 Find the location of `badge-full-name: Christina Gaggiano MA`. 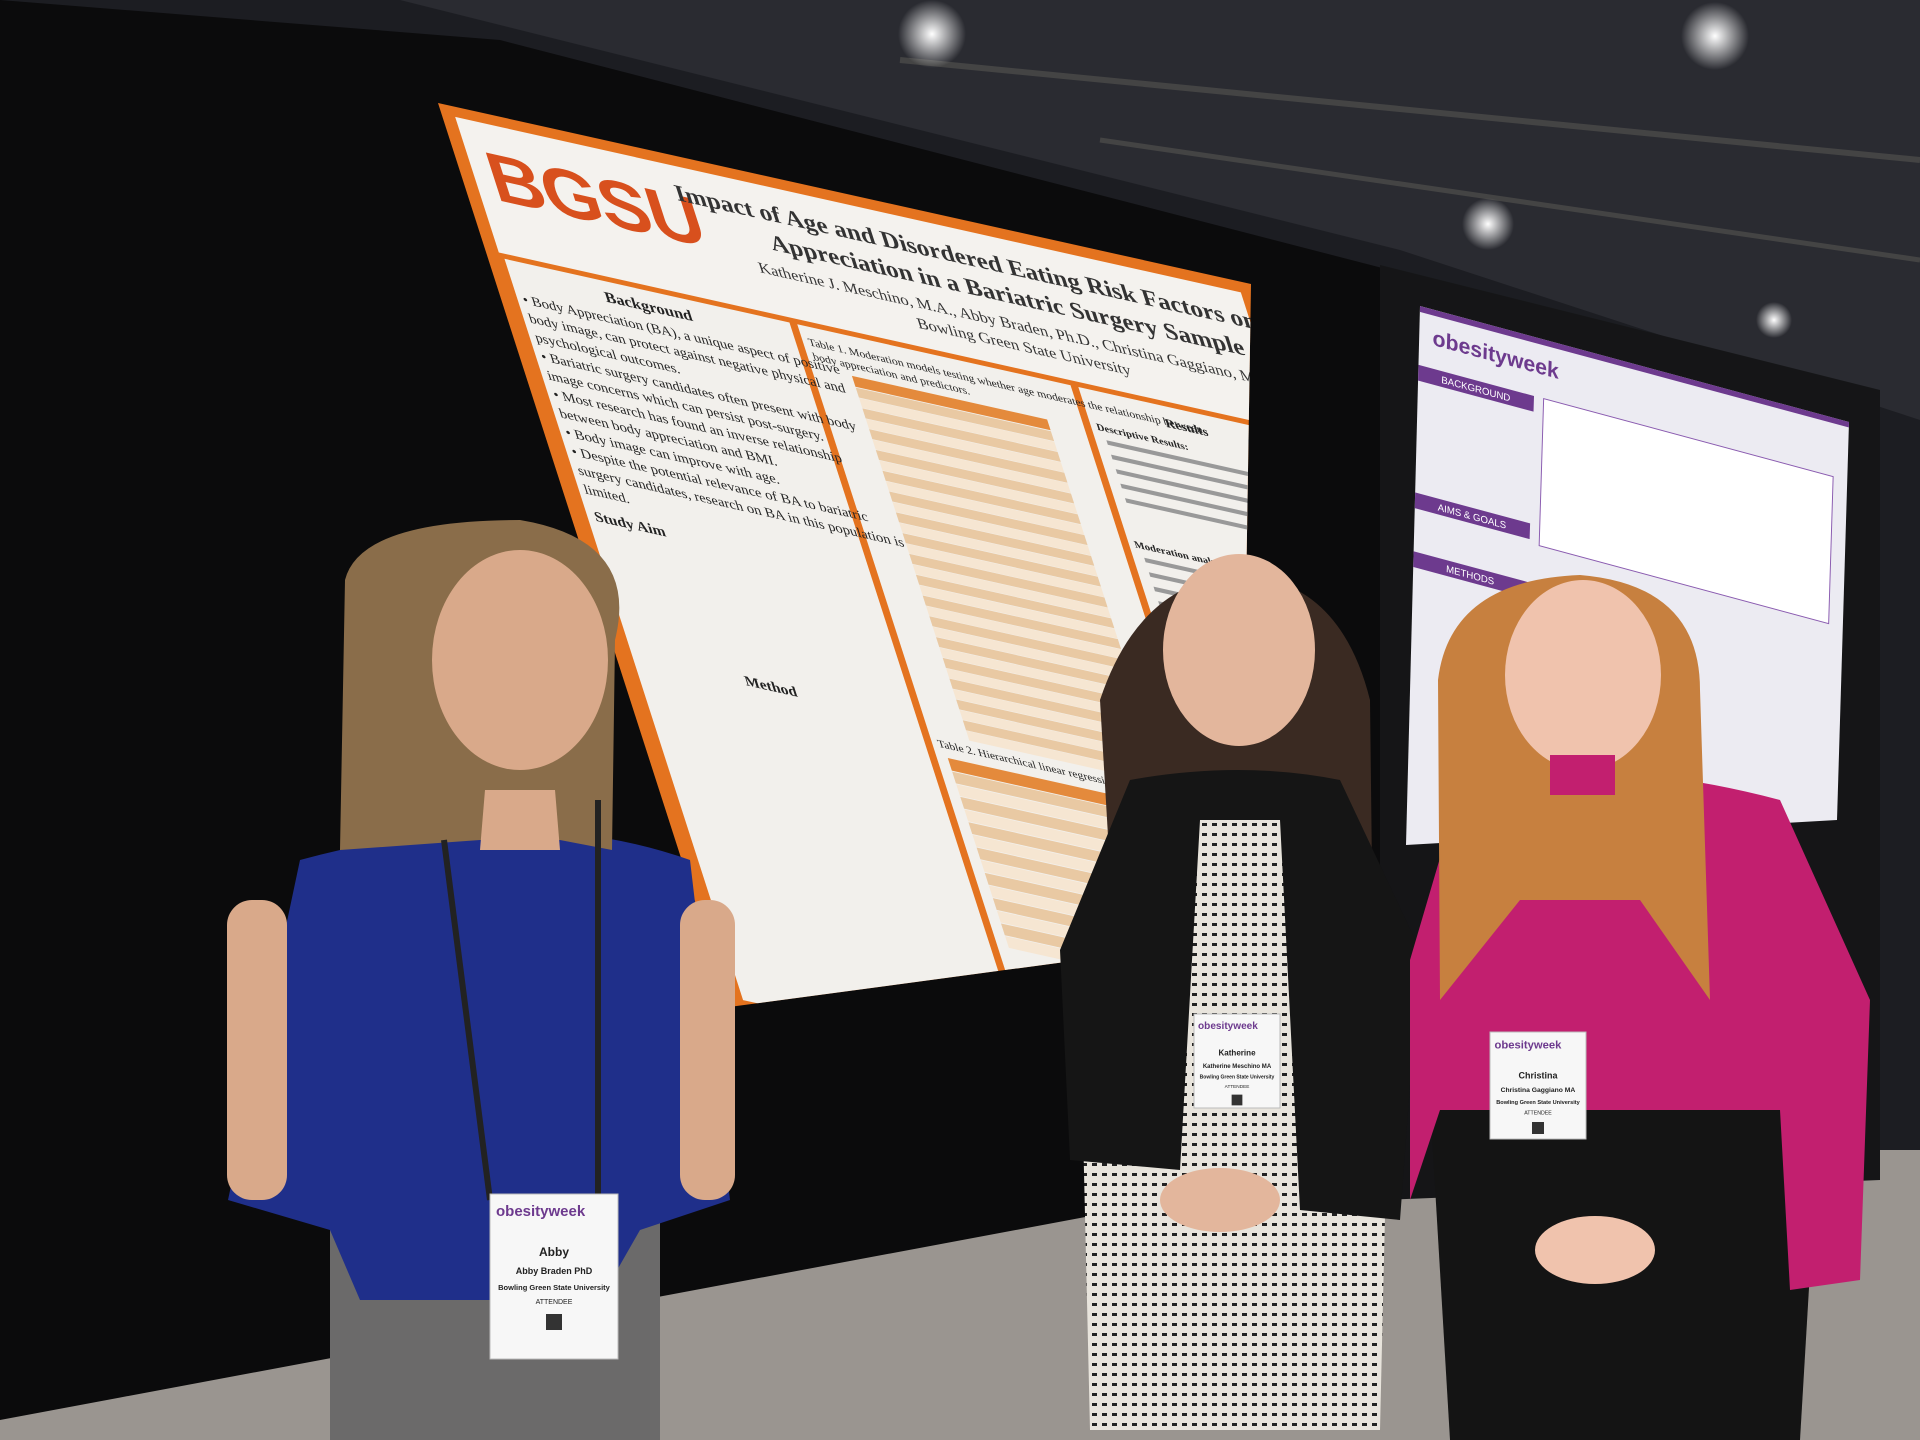

badge-full-name: Christina Gaggiano MA is located at coordinates (1538, 1090).